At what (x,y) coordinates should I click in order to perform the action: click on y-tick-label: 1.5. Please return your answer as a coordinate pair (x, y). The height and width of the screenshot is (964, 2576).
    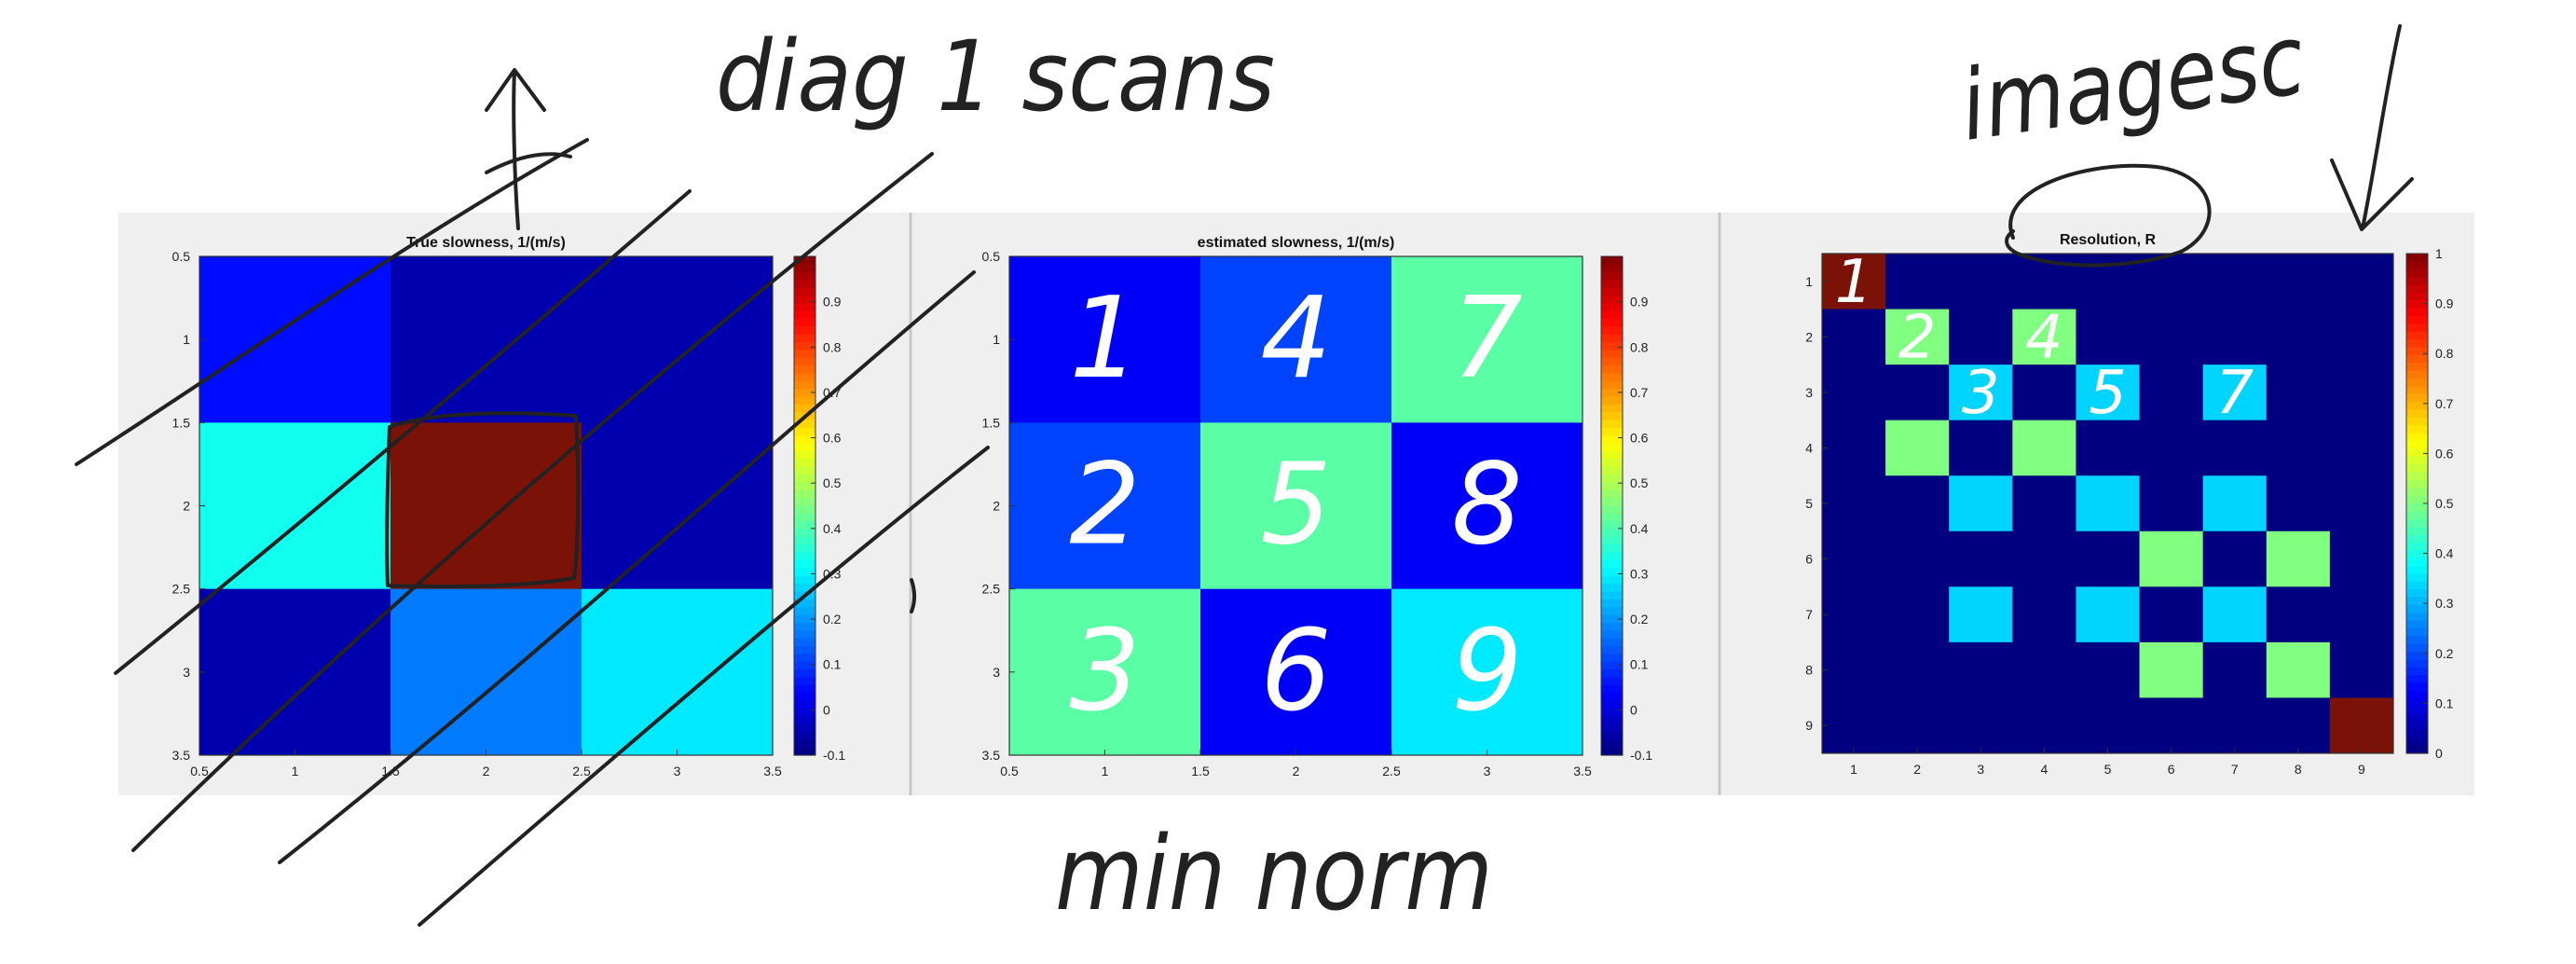
    Looking at the image, I should click on (181, 422).